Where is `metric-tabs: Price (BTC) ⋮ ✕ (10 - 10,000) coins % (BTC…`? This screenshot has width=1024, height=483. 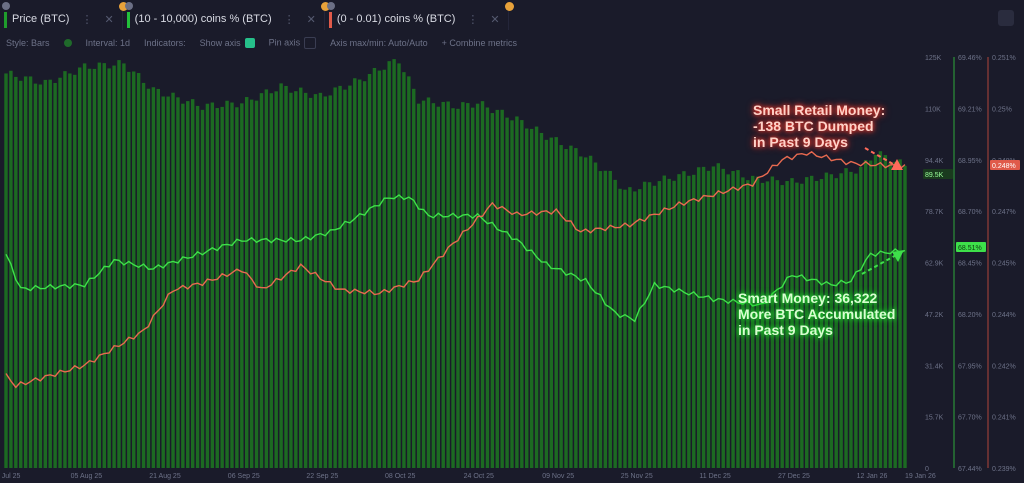
metric-tabs: Price (BTC) ⋮ ✕ (10 - 10,000) coins % (BTC… is located at coordinates (257, 16).